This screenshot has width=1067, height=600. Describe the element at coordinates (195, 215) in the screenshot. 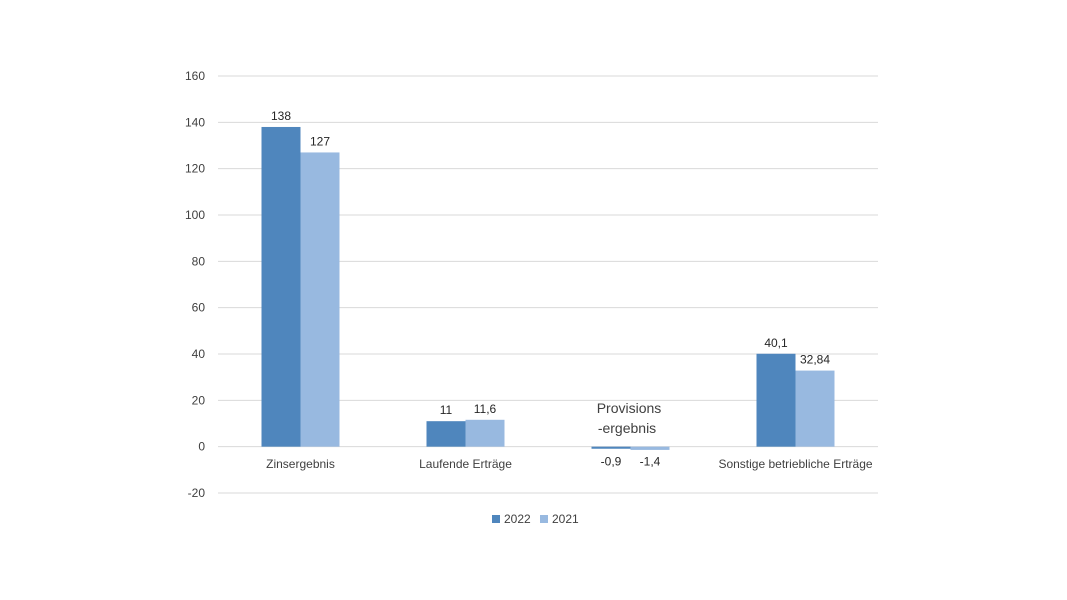

I see `y-tick-label: 100` at that location.